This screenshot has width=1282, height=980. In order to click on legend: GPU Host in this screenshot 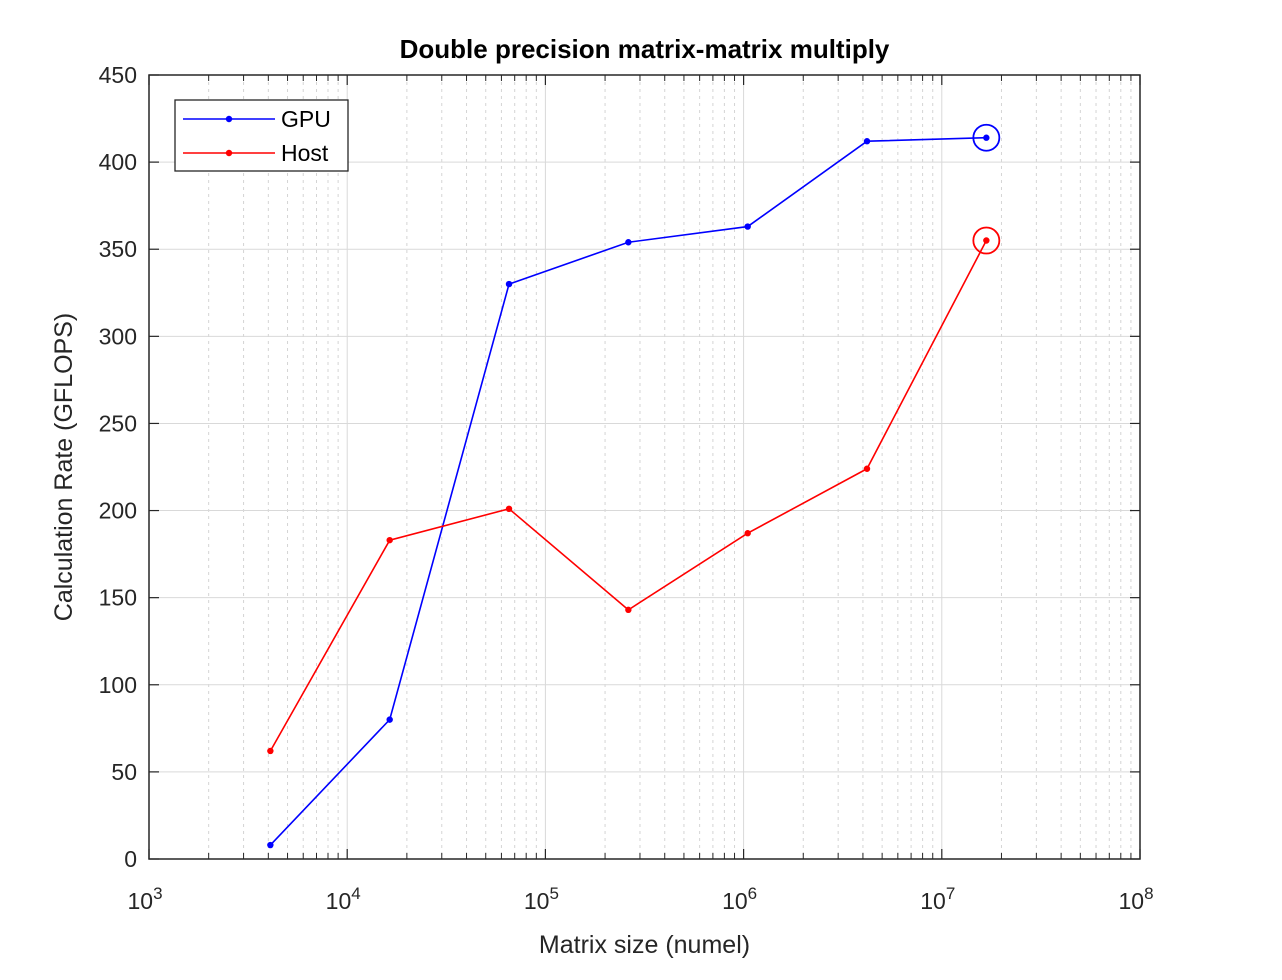, I will do `click(261, 135)`.